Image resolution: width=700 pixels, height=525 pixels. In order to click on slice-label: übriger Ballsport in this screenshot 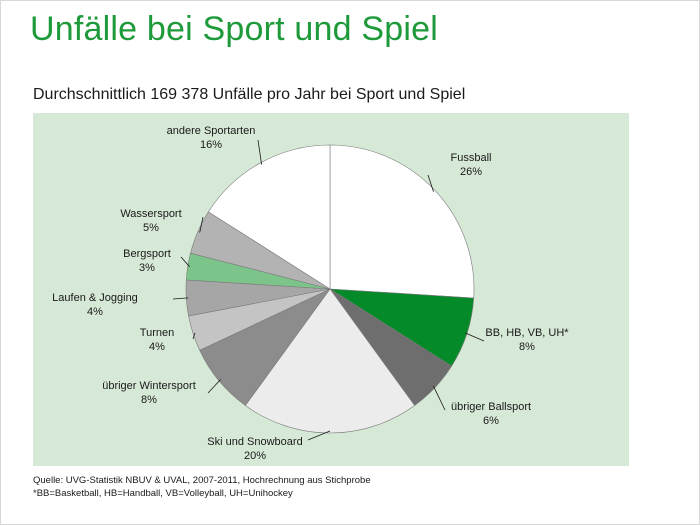, I will do `click(491, 407)`.